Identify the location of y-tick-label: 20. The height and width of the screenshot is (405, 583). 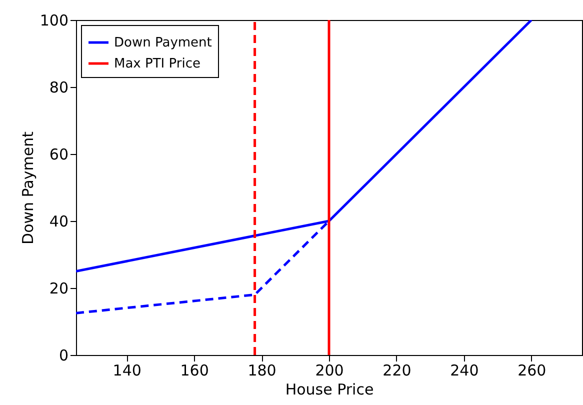
(58, 289).